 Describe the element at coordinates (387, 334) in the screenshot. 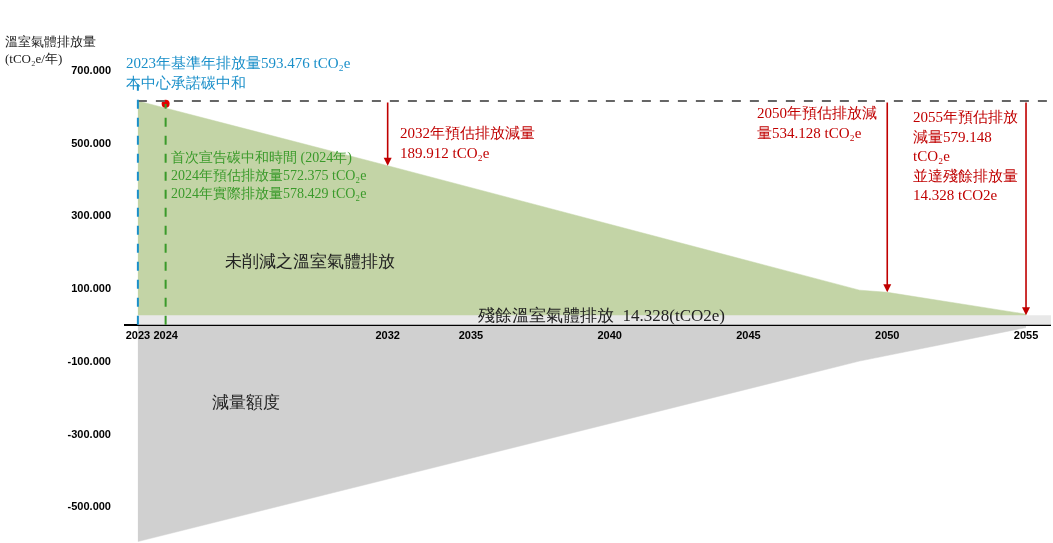

I see `x-tick-label: 2032` at that location.